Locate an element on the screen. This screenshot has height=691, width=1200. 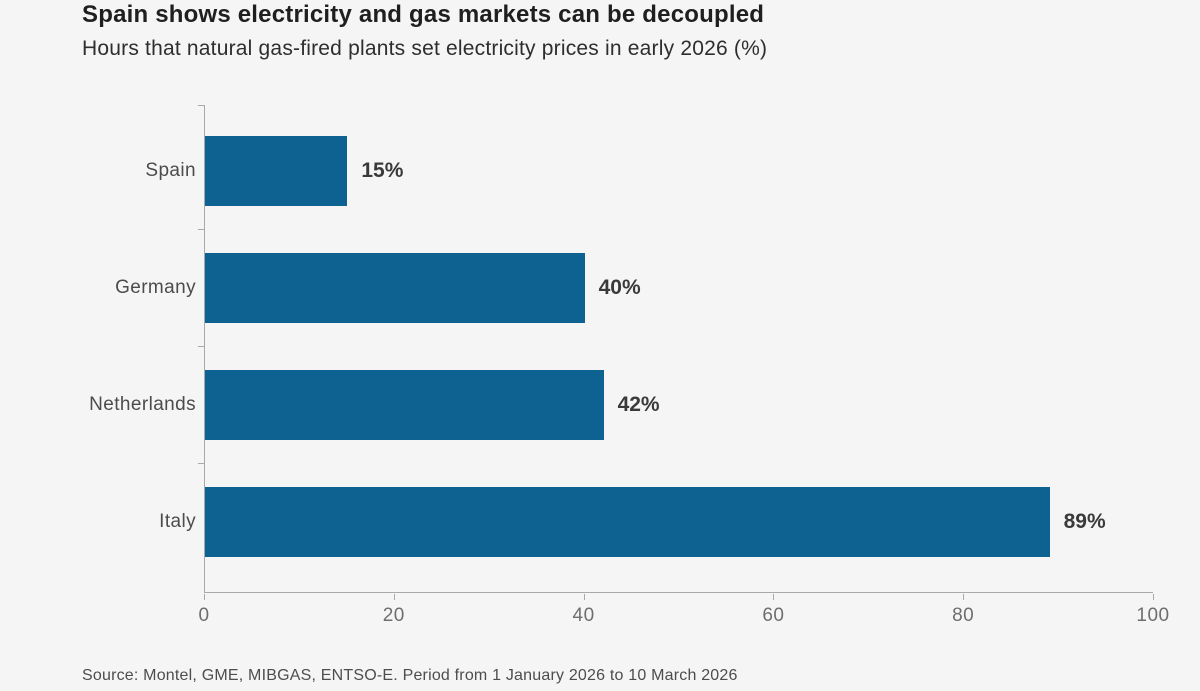
category-label-spain: Spain is located at coordinates (170, 170).